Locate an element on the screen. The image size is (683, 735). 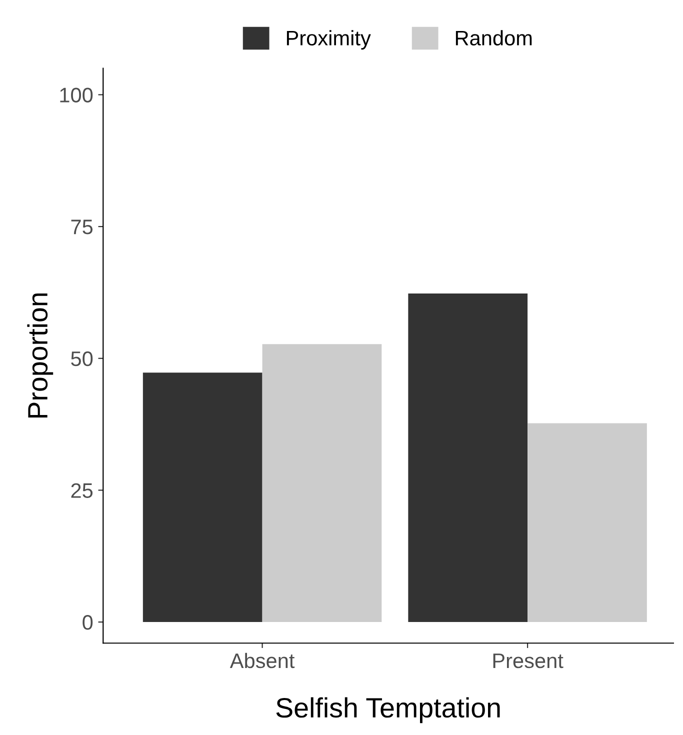
x-tick-label: Absent is located at coordinates (262, 660).